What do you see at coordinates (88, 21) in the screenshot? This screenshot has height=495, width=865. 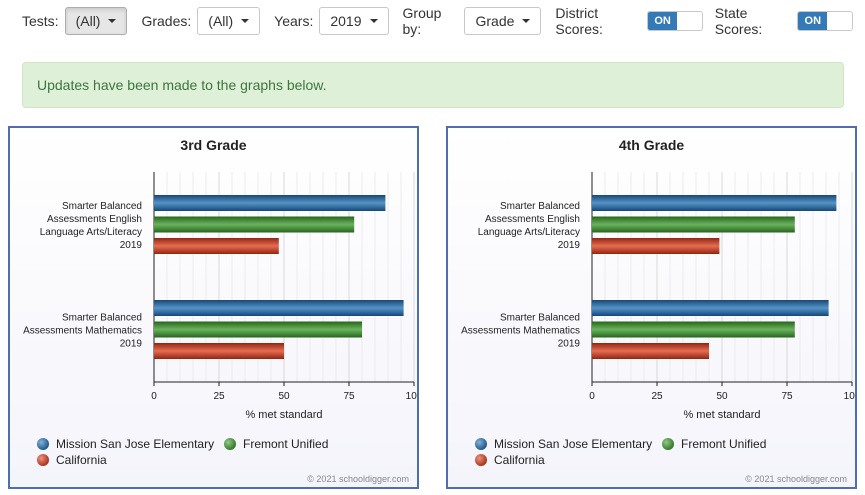 I see `tests-value: (All)` at bounding box center [88, 21].